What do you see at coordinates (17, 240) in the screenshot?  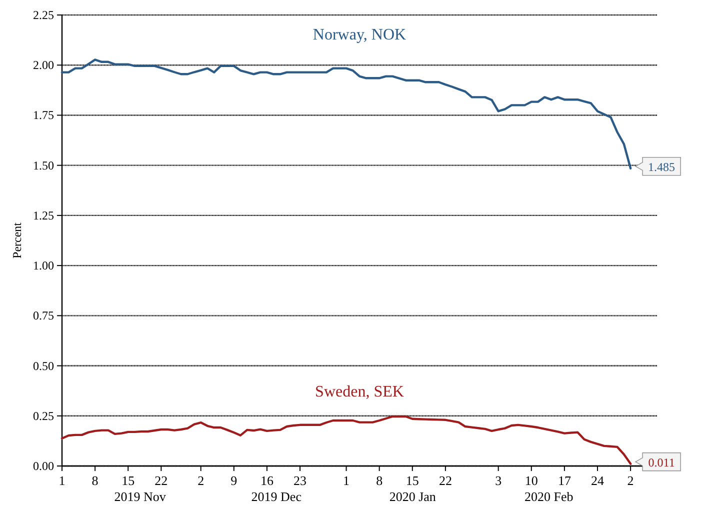 I see `y-axis-title: Percent` at bounding box center [17, 240].